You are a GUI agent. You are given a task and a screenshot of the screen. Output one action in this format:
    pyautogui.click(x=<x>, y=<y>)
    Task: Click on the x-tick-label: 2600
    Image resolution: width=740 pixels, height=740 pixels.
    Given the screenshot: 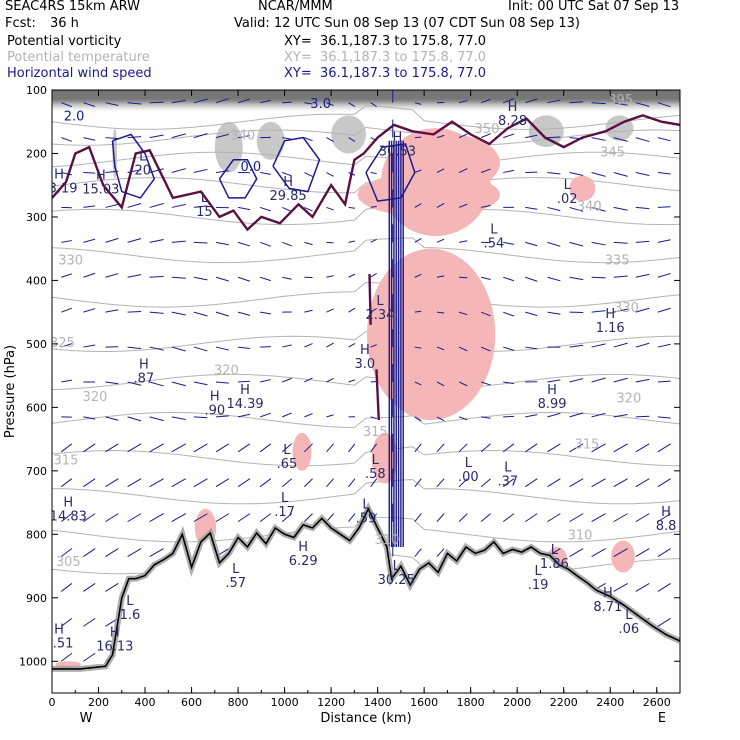 What is the action you would take?
    pyautogui.click(x=657, y=702)
    